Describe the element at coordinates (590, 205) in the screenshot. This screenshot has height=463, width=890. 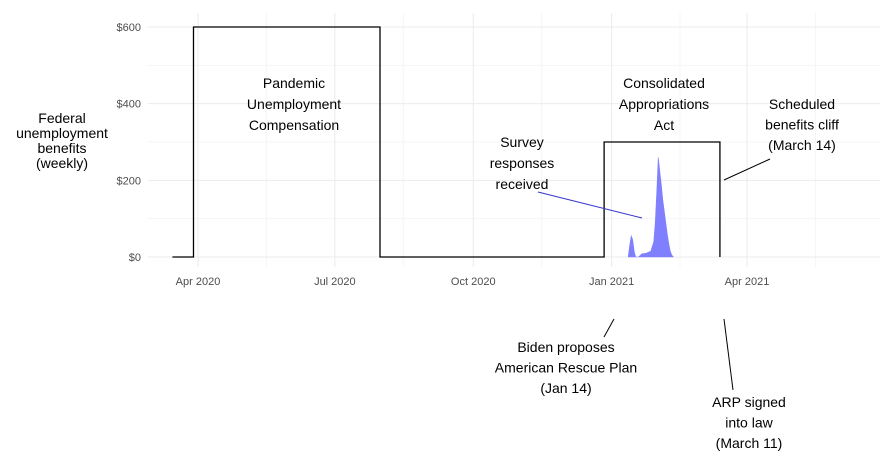
I see `survey-leader-line` at that location.